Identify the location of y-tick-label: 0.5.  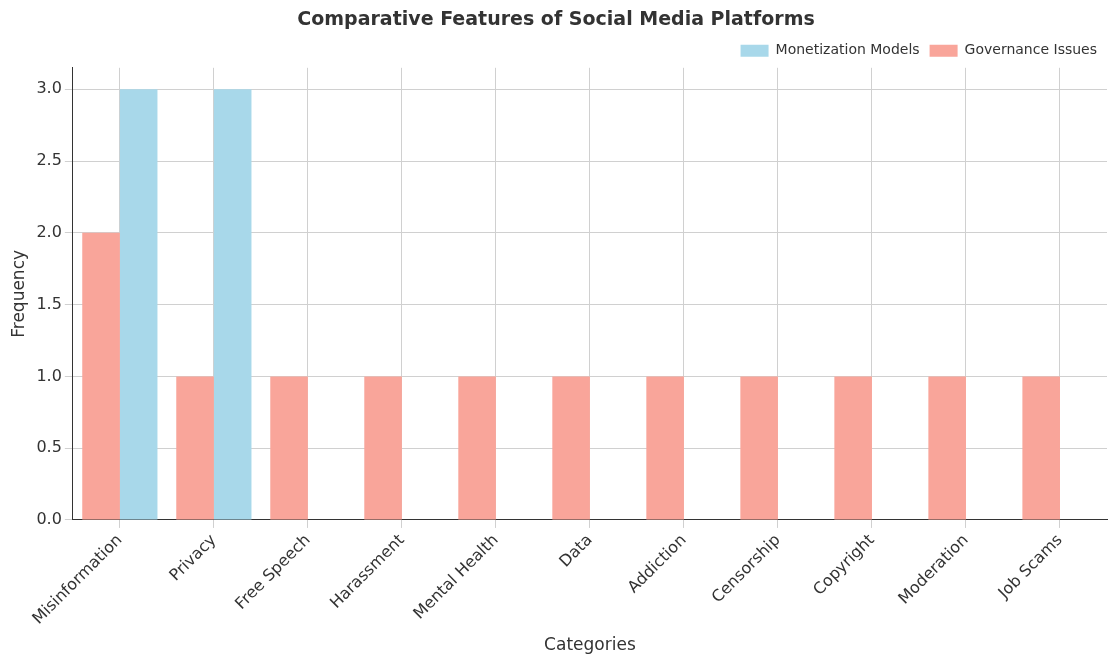
(49, 447).